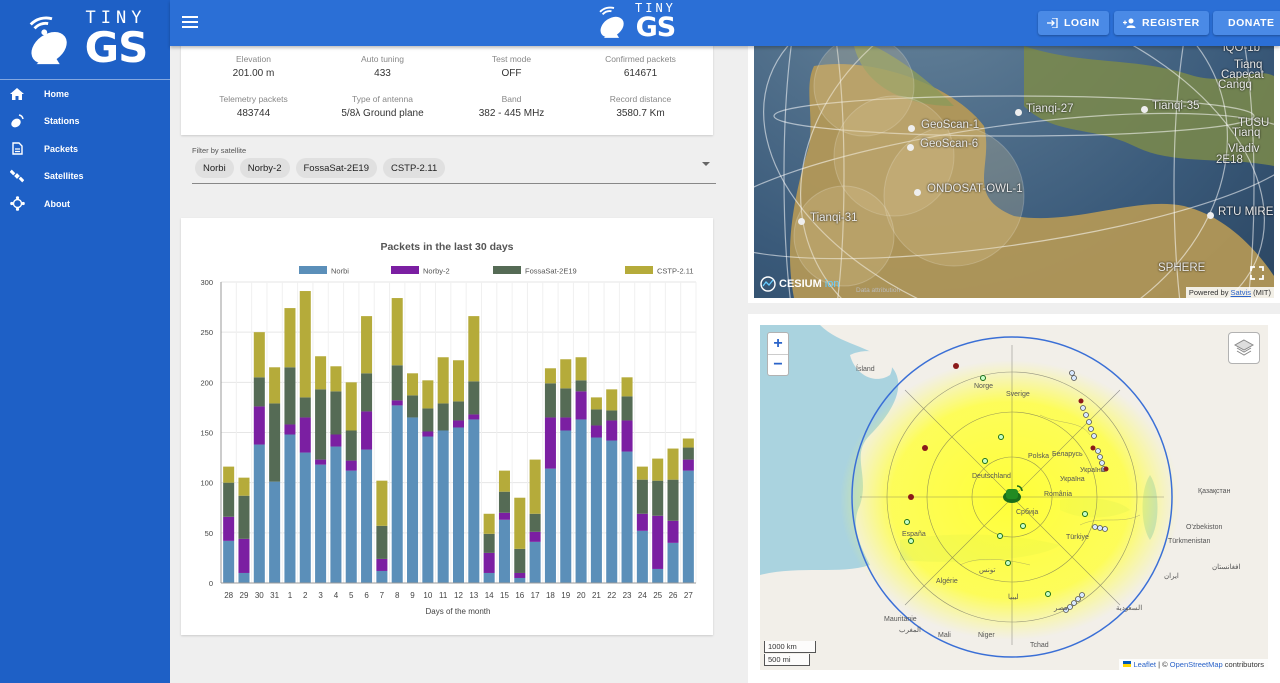  Describe the element at coordinates (85, 149) in the screenshot. I see `sidebar-item-packets: Packets` at that location.